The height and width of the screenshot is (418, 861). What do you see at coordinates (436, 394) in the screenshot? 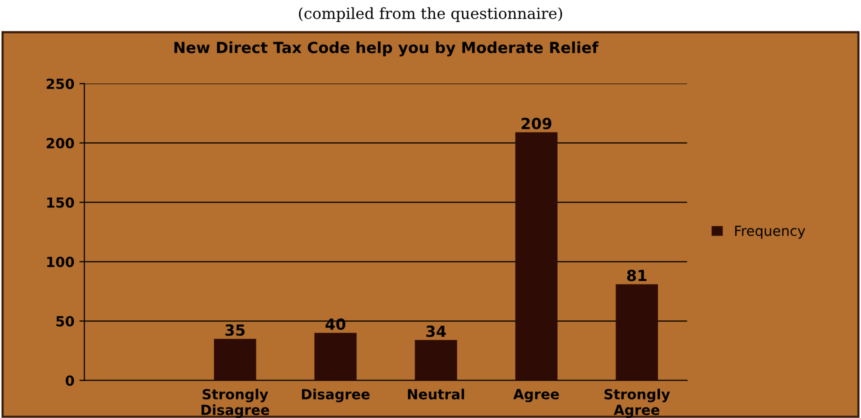
I see `x-tick-label: Neutral` at bounding box center [436, 394].